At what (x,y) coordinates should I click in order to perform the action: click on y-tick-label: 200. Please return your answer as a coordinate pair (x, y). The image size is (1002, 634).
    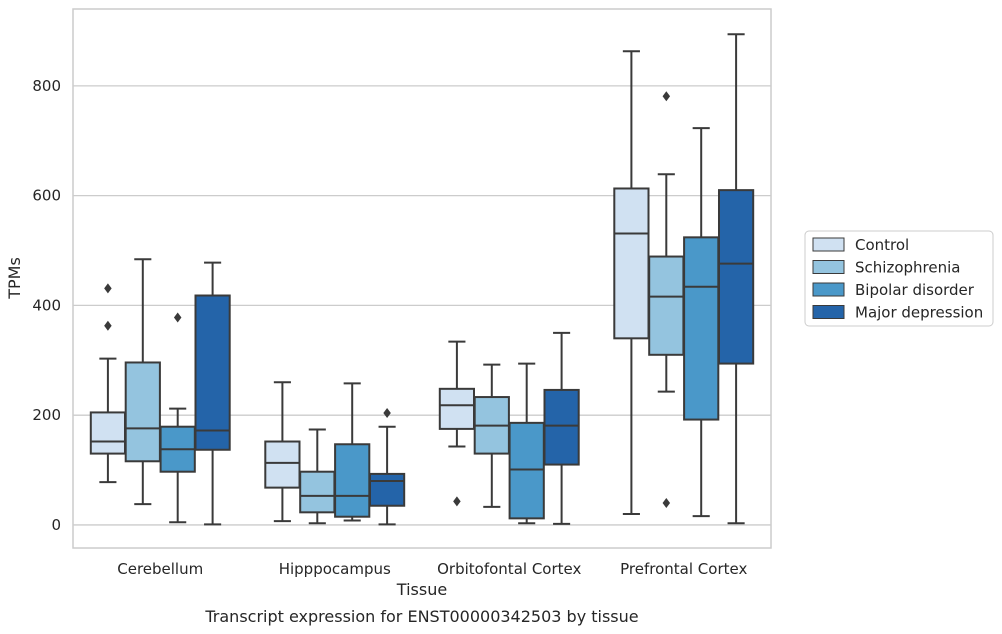
    Looking at the image, I should click on (46, 415).